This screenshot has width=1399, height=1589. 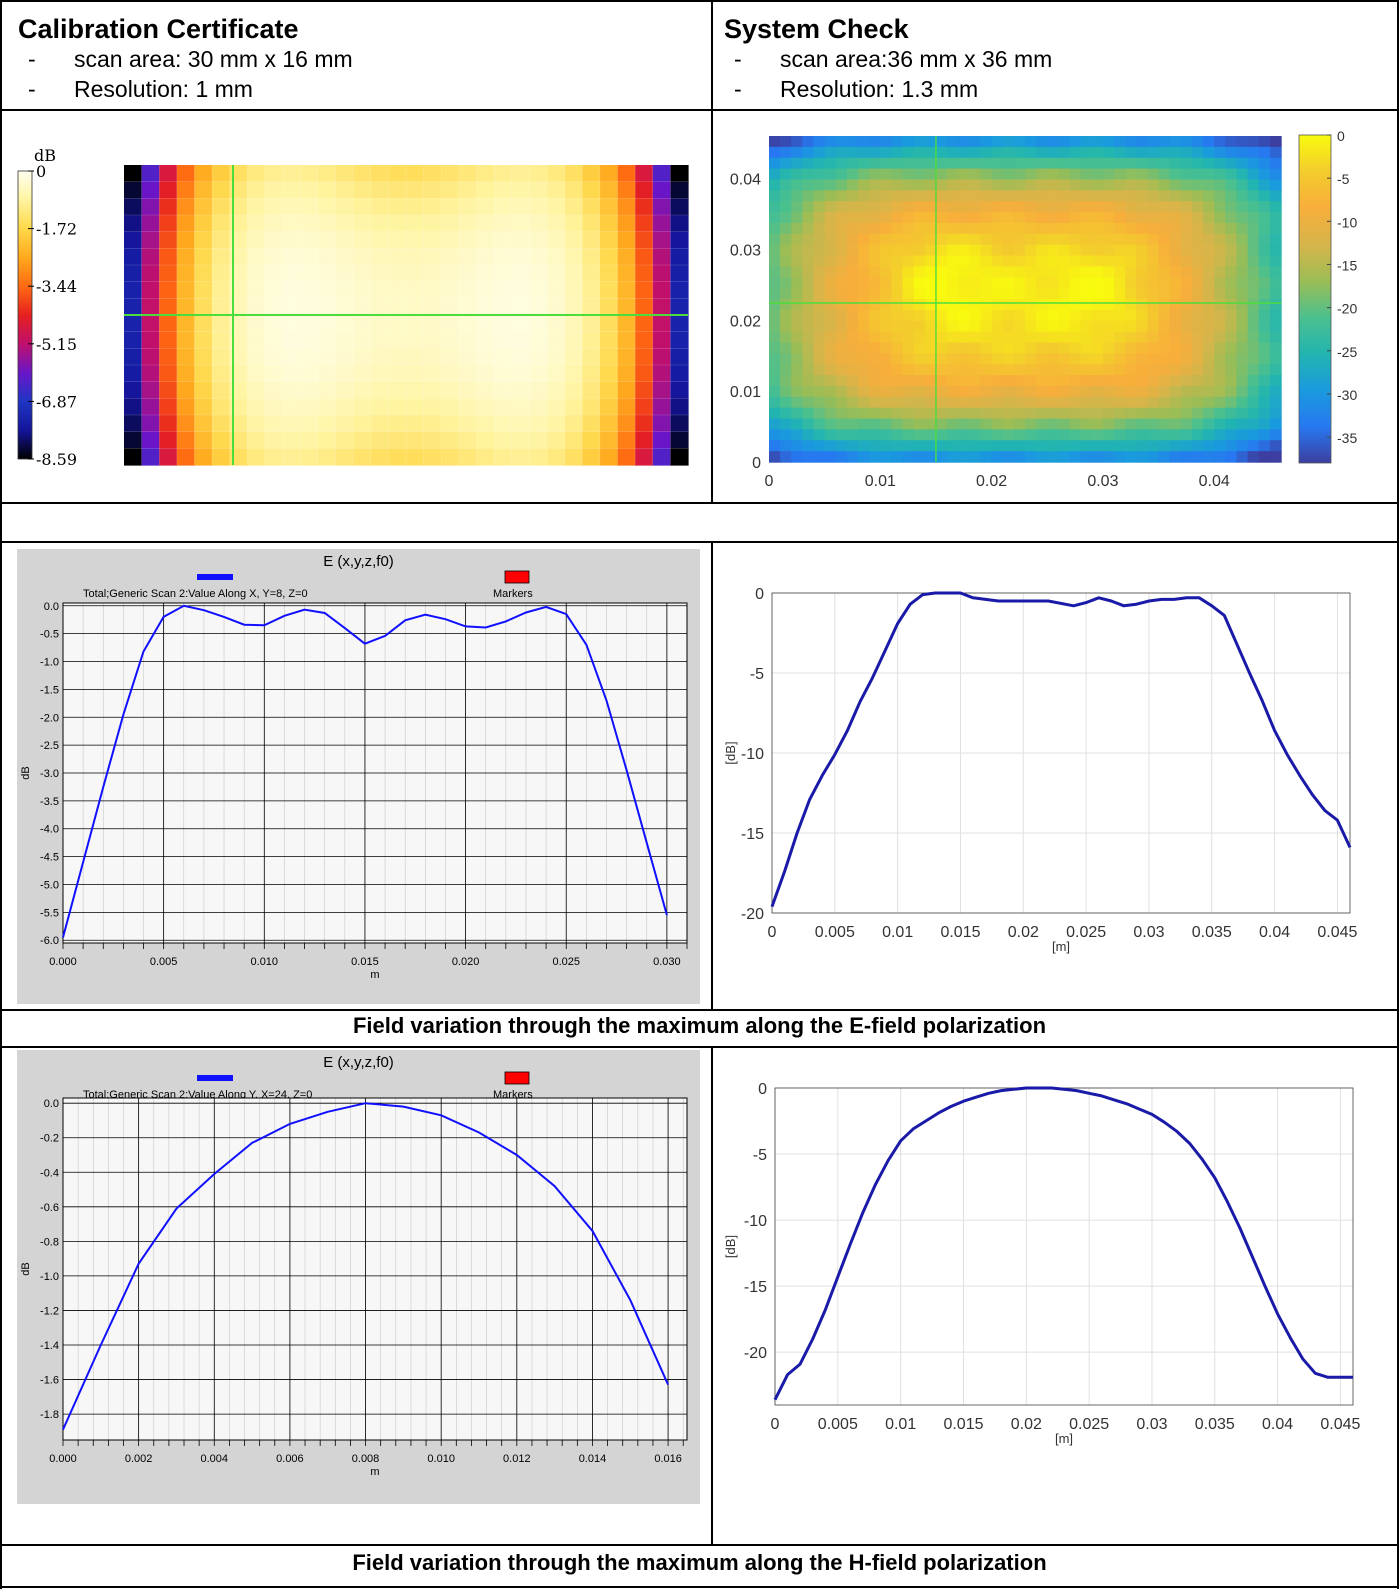 What do you see at coordinates (49, 802) in the screenshot?
I see `y-tick-label: -3.5` at bounding box center [49, 802].